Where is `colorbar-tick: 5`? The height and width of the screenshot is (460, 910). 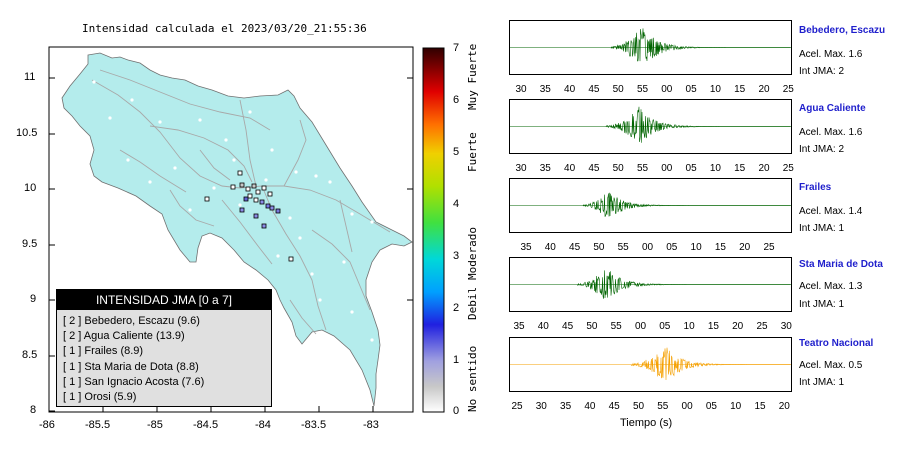
colorbar-tick: 5 is located at coordinates (456, 152).